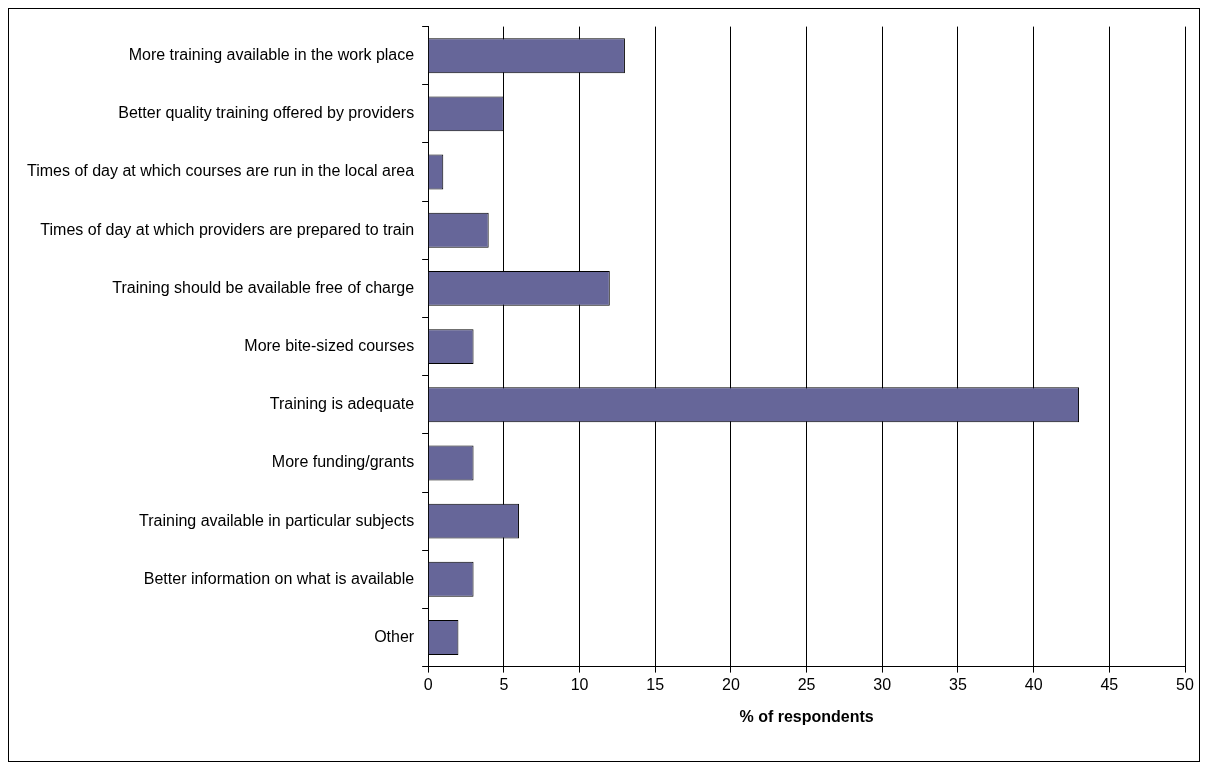 The height and width of the screenshot is (764, 1208). Describe the element at coordinates (806, 716) in the screenshot. I see `x-axis-title: % of respondents` at that location.